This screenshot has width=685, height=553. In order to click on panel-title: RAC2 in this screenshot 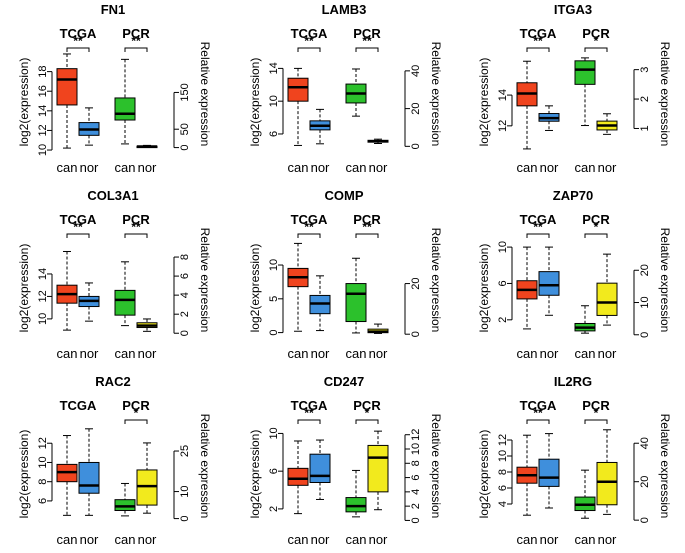, I will do `click(112, 381)`.